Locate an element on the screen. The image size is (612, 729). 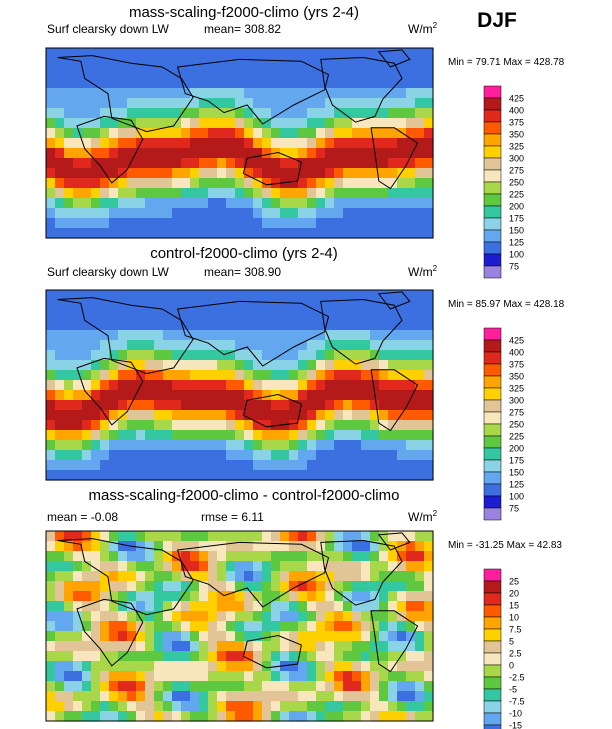
coastline is located at coordinates (394, 300).